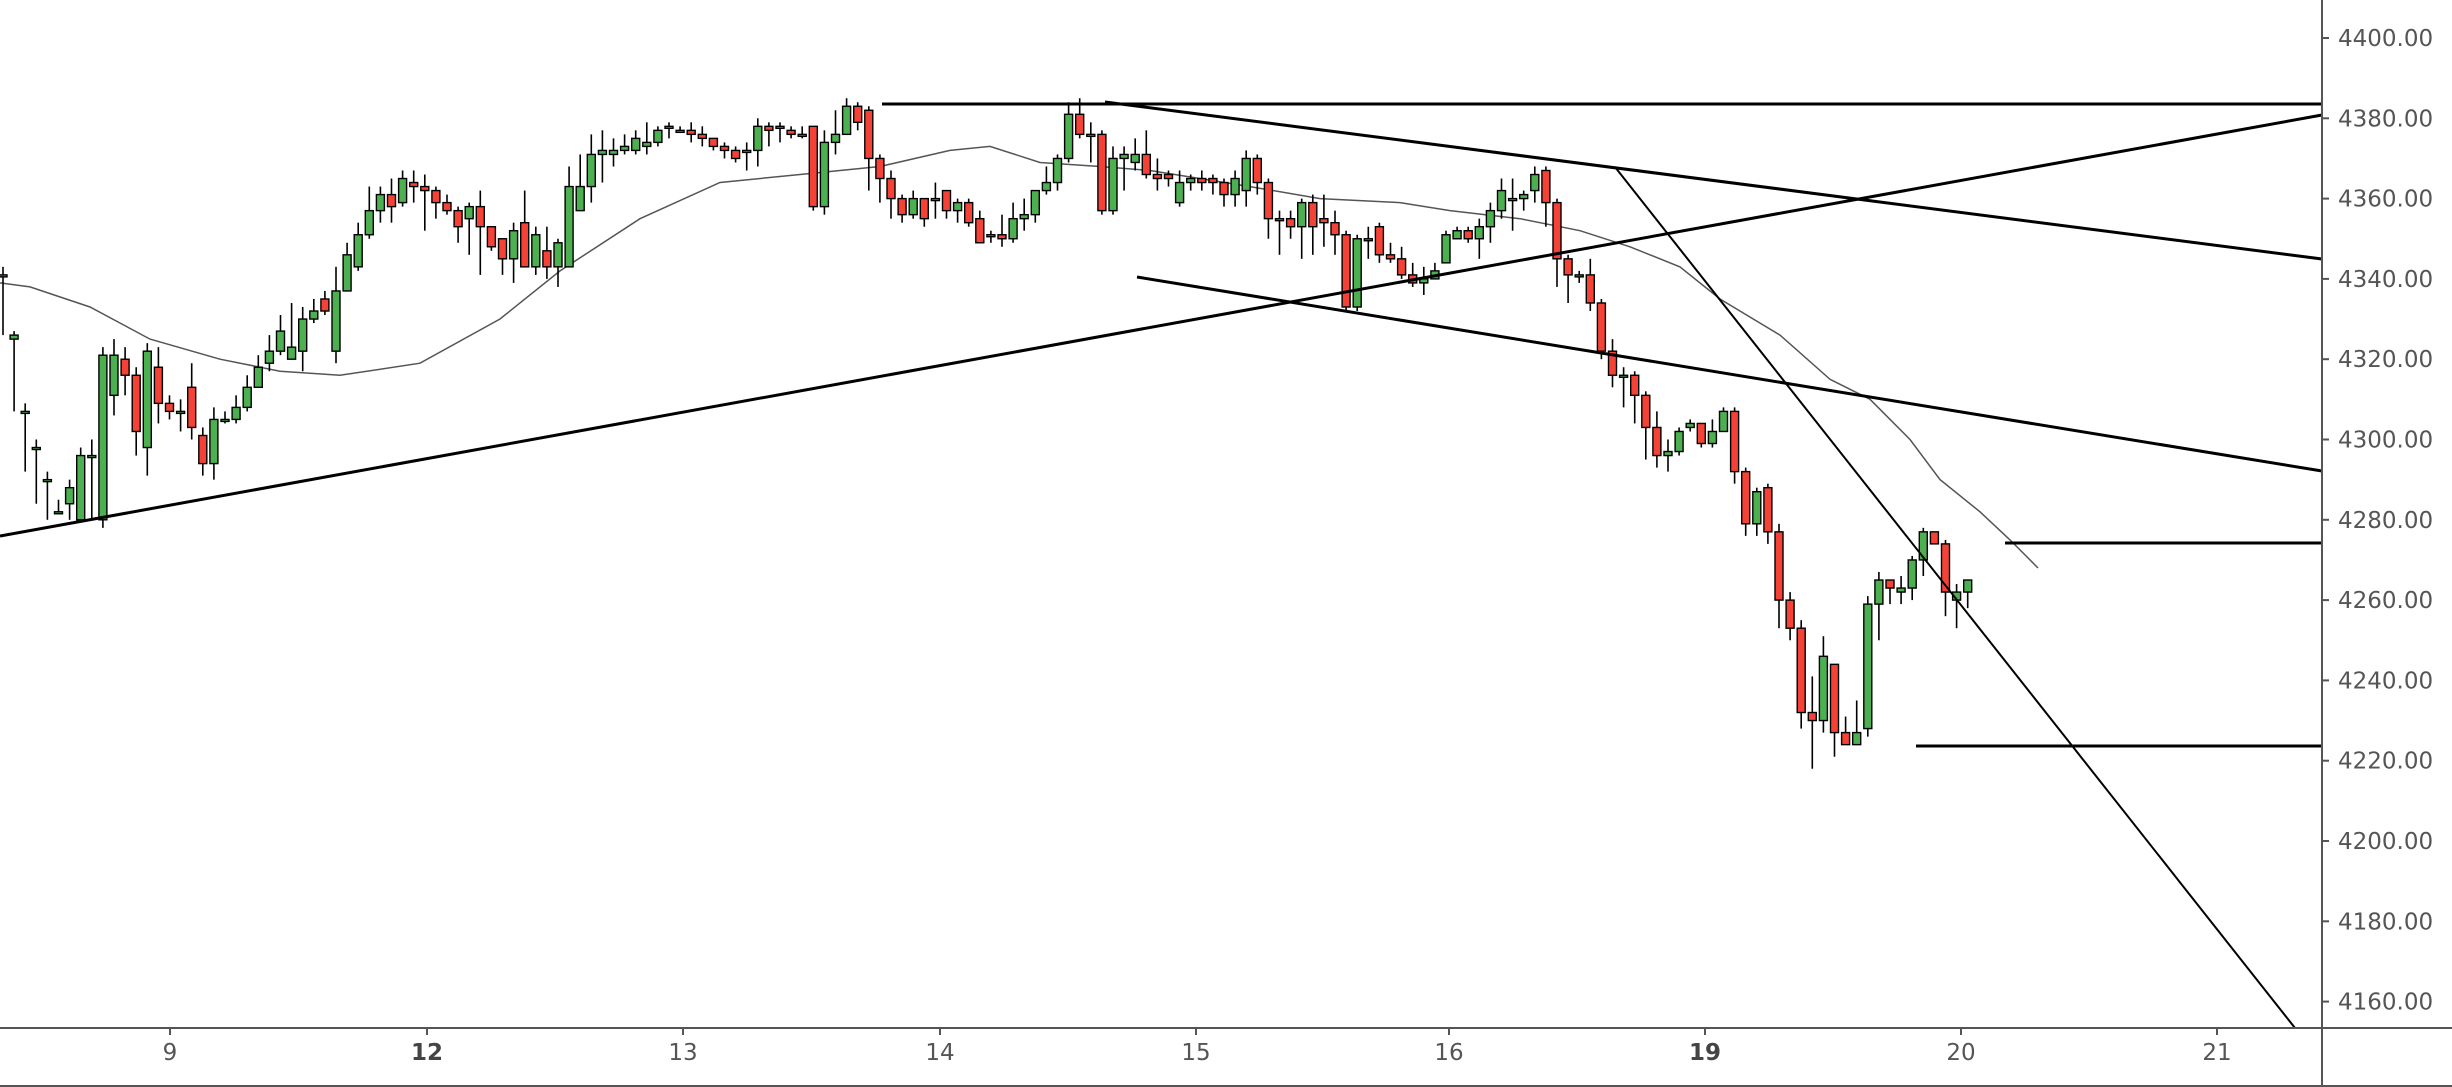  Describe the element at coordinates (1197, 1047) in the screenshot. I see `time-tick-labels: 9 12 13 14 15 16 19 20 21` at that location.